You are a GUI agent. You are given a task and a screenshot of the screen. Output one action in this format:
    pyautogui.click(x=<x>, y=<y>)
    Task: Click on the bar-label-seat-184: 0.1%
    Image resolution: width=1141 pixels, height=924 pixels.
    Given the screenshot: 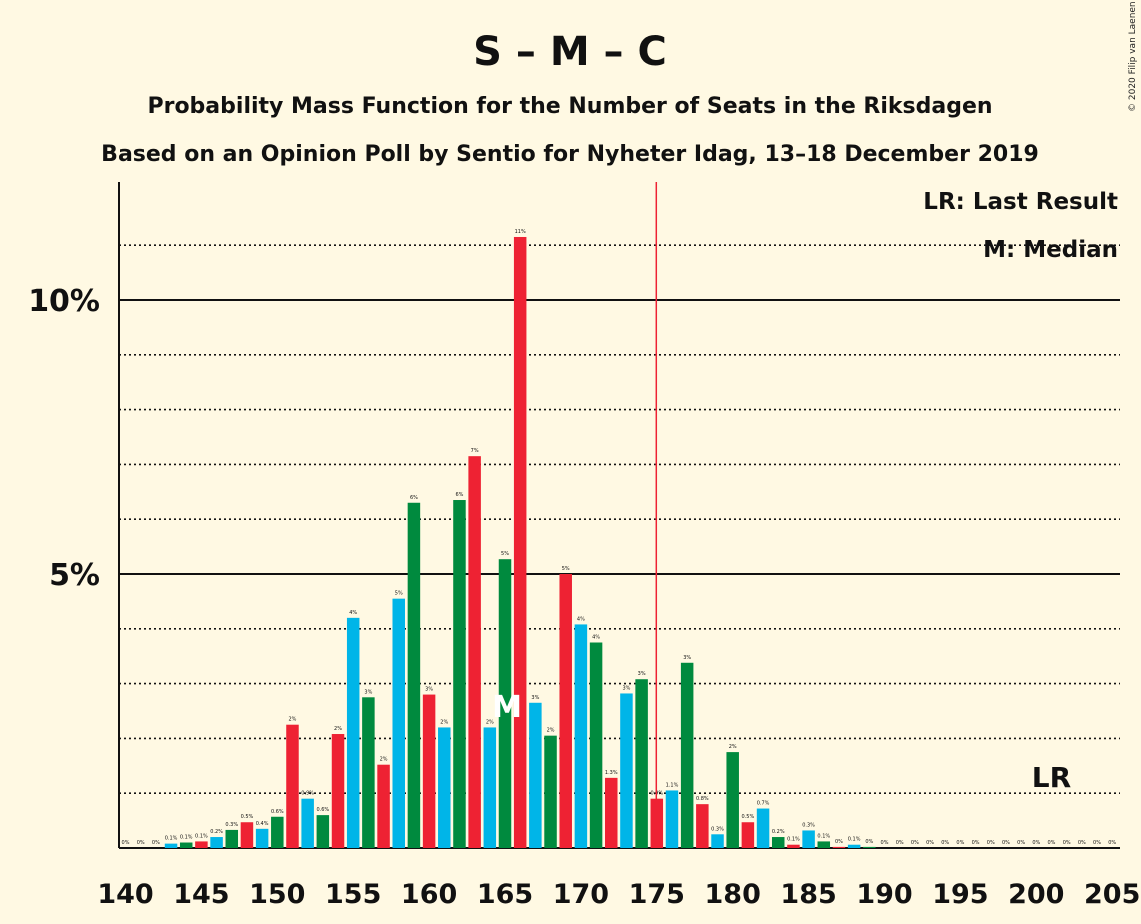 What is the action you would take?
    pyautogui.click(x=793, y=840)
    